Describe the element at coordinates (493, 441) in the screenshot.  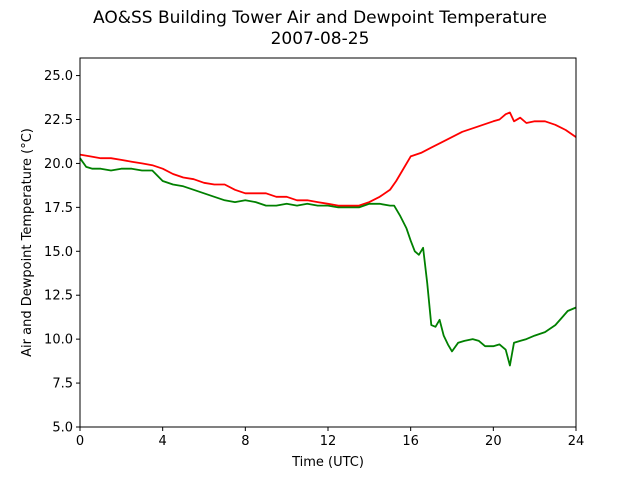
I see `x-tick-label: 20` at that location.